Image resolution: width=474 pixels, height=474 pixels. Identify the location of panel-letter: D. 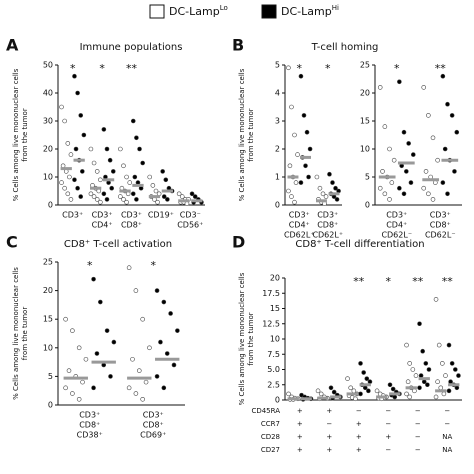
(238, 242).